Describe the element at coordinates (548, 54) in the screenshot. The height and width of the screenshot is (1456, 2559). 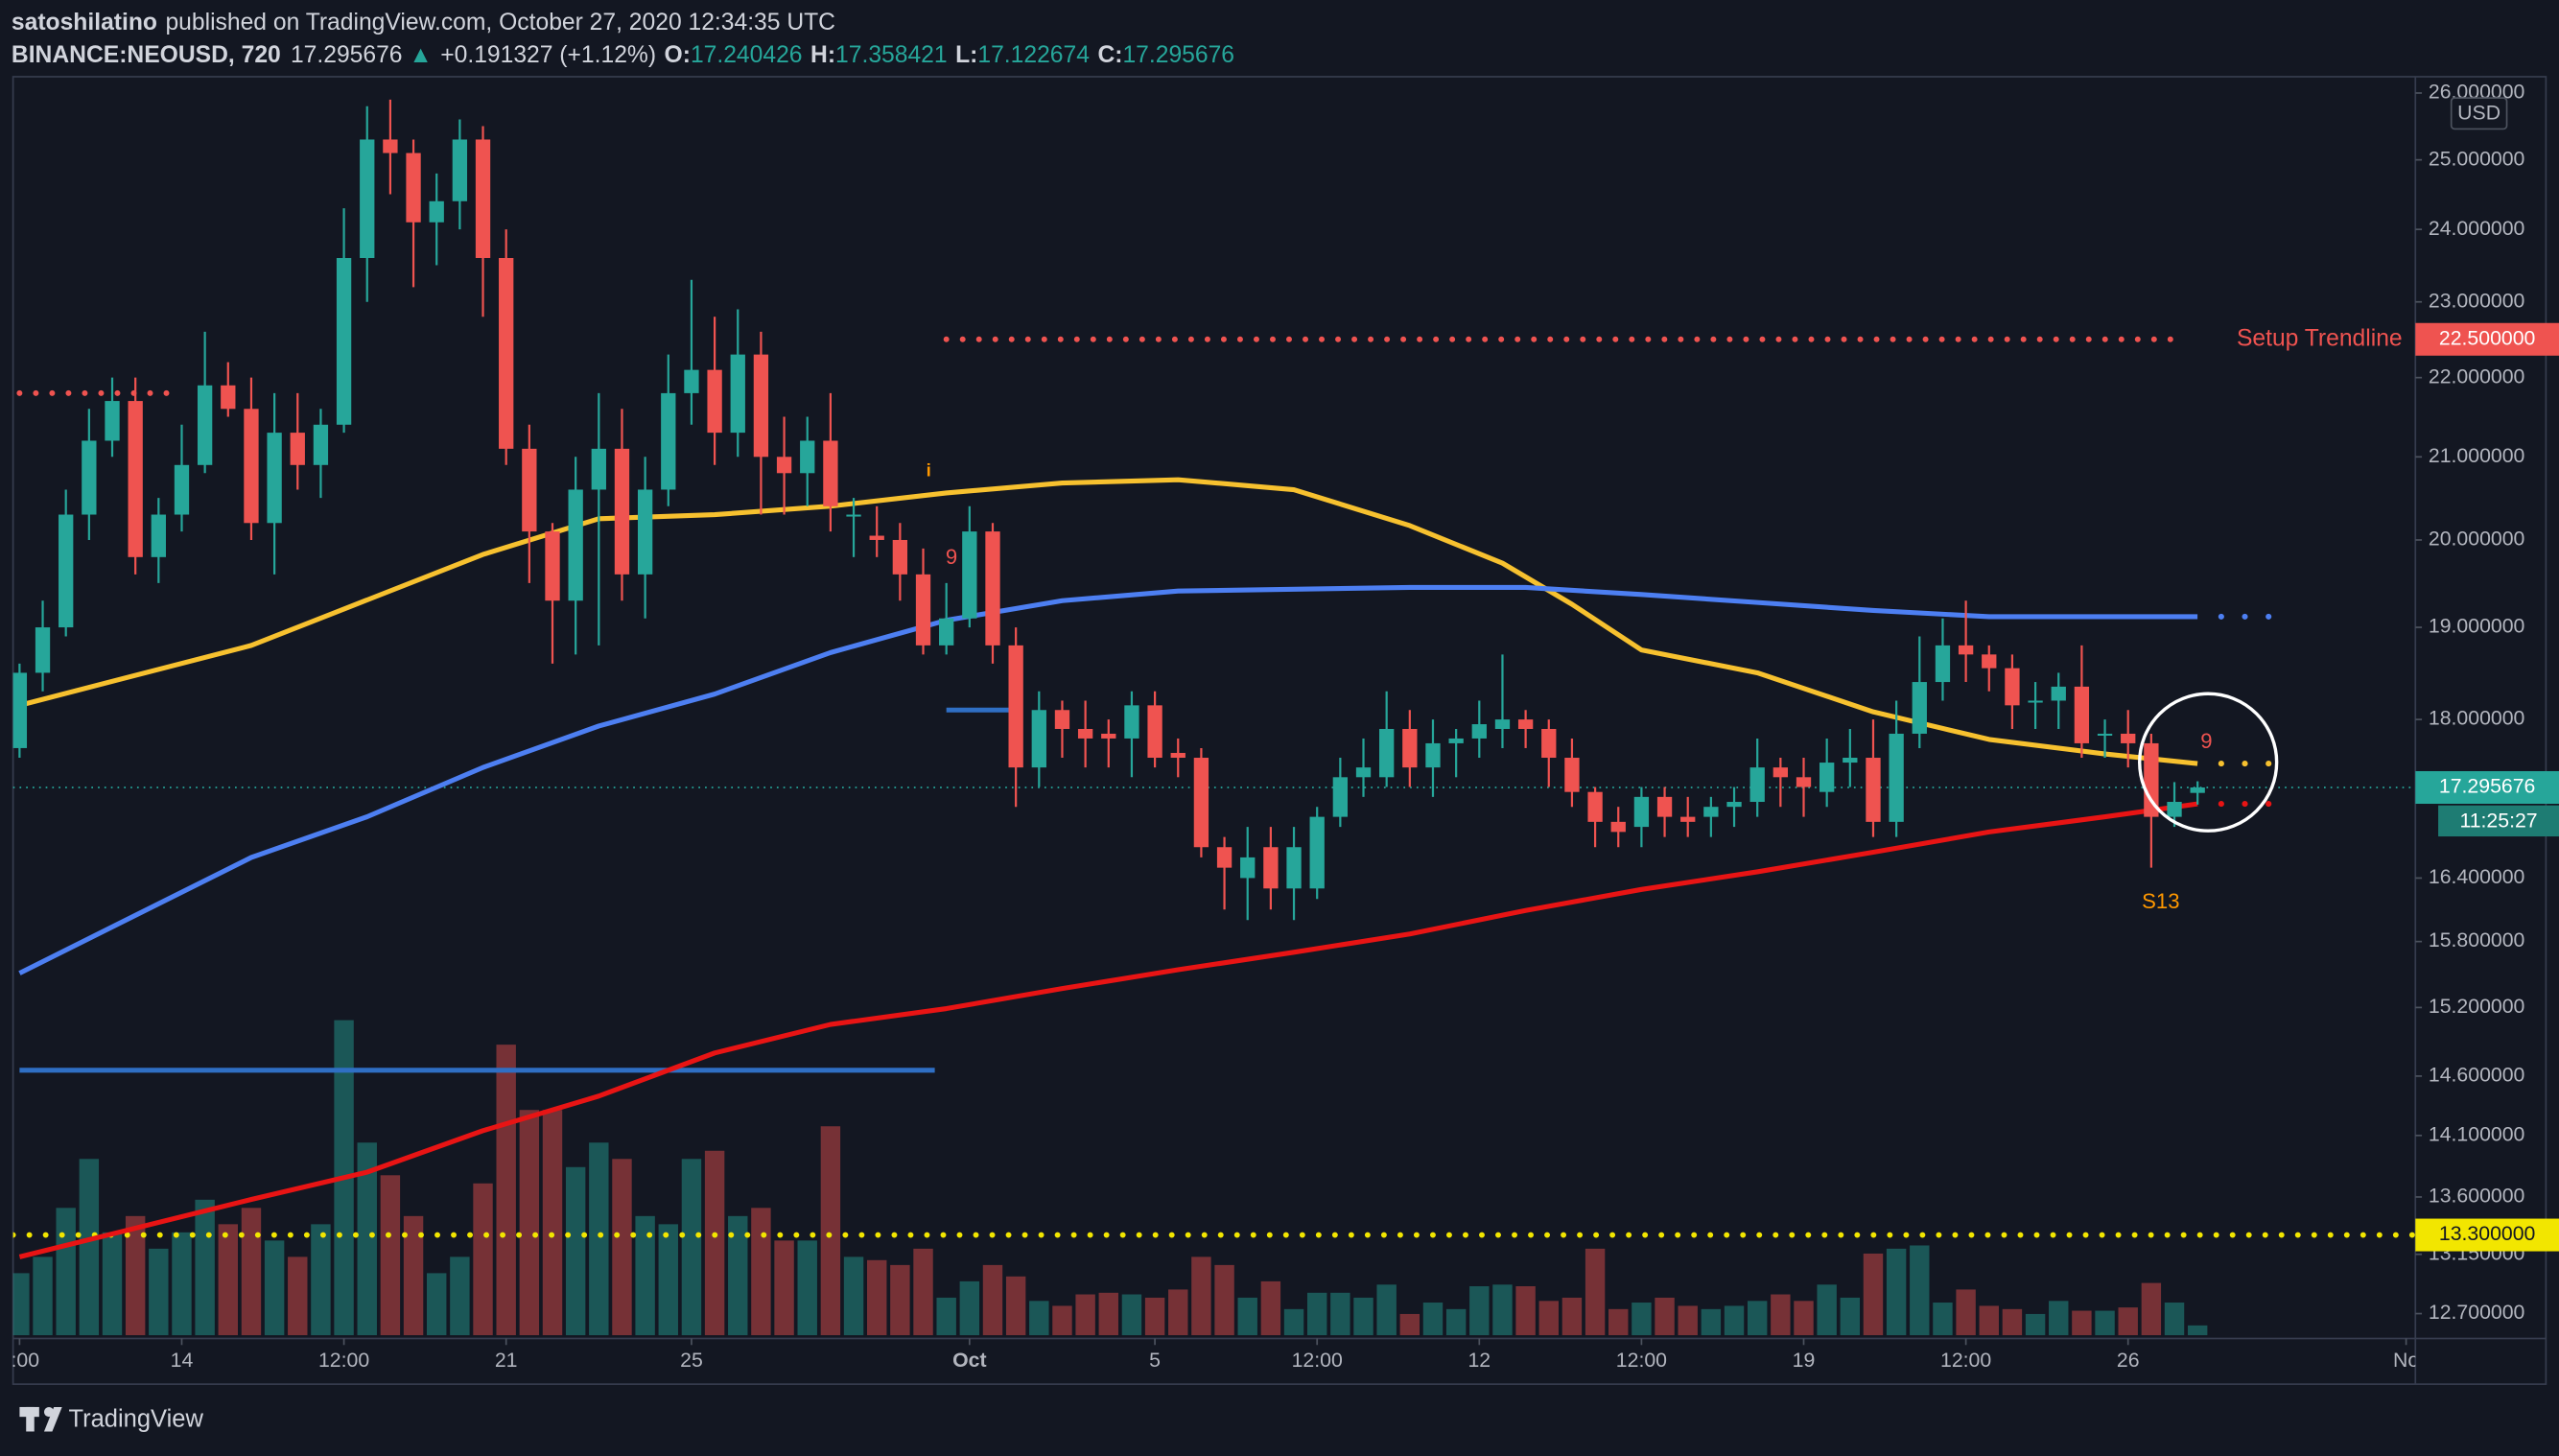
I see `change: +0.191327 (+1.12%)` at that location.